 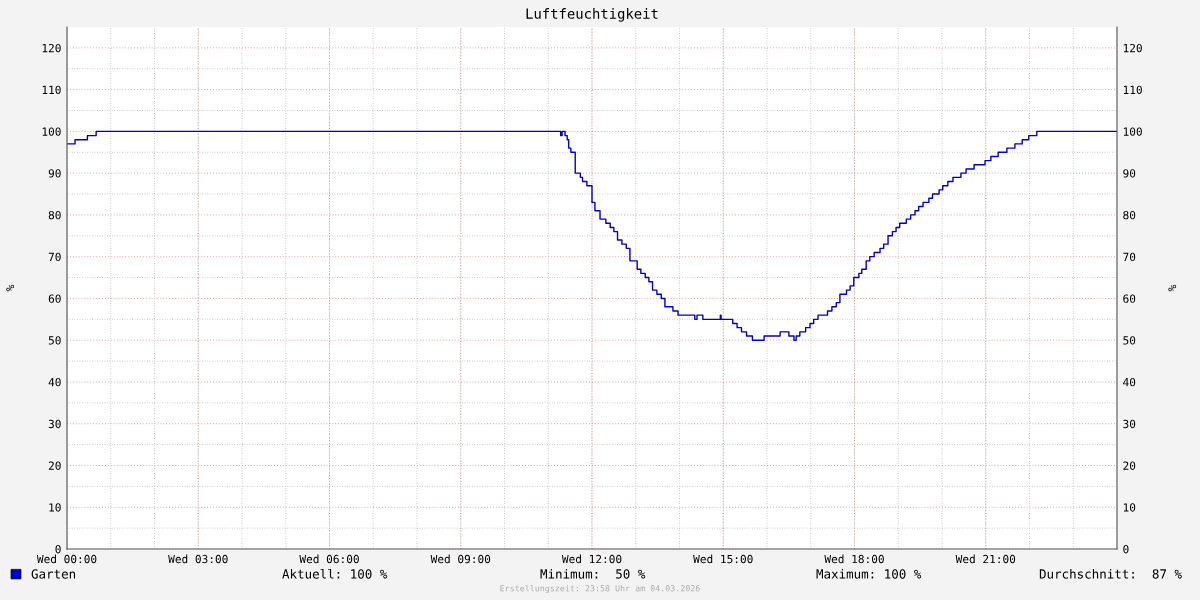 I want to click on y-tick-label: 20, so click(x=54, y=465).